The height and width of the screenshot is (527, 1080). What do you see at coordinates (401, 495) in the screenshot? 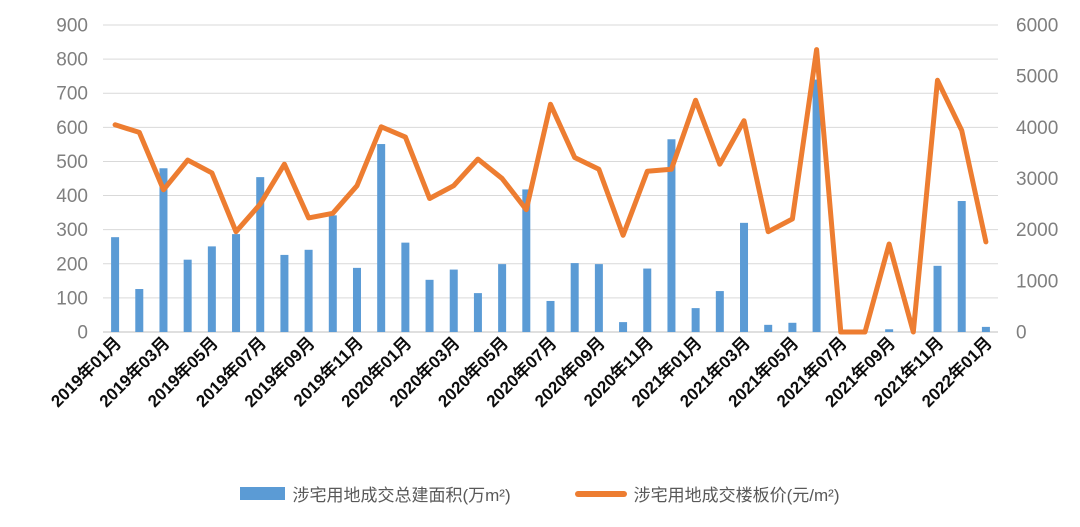
I see `bar-series-label: 涉宅用地成交总建面积(万m²)` at bounding box center [401, 495].